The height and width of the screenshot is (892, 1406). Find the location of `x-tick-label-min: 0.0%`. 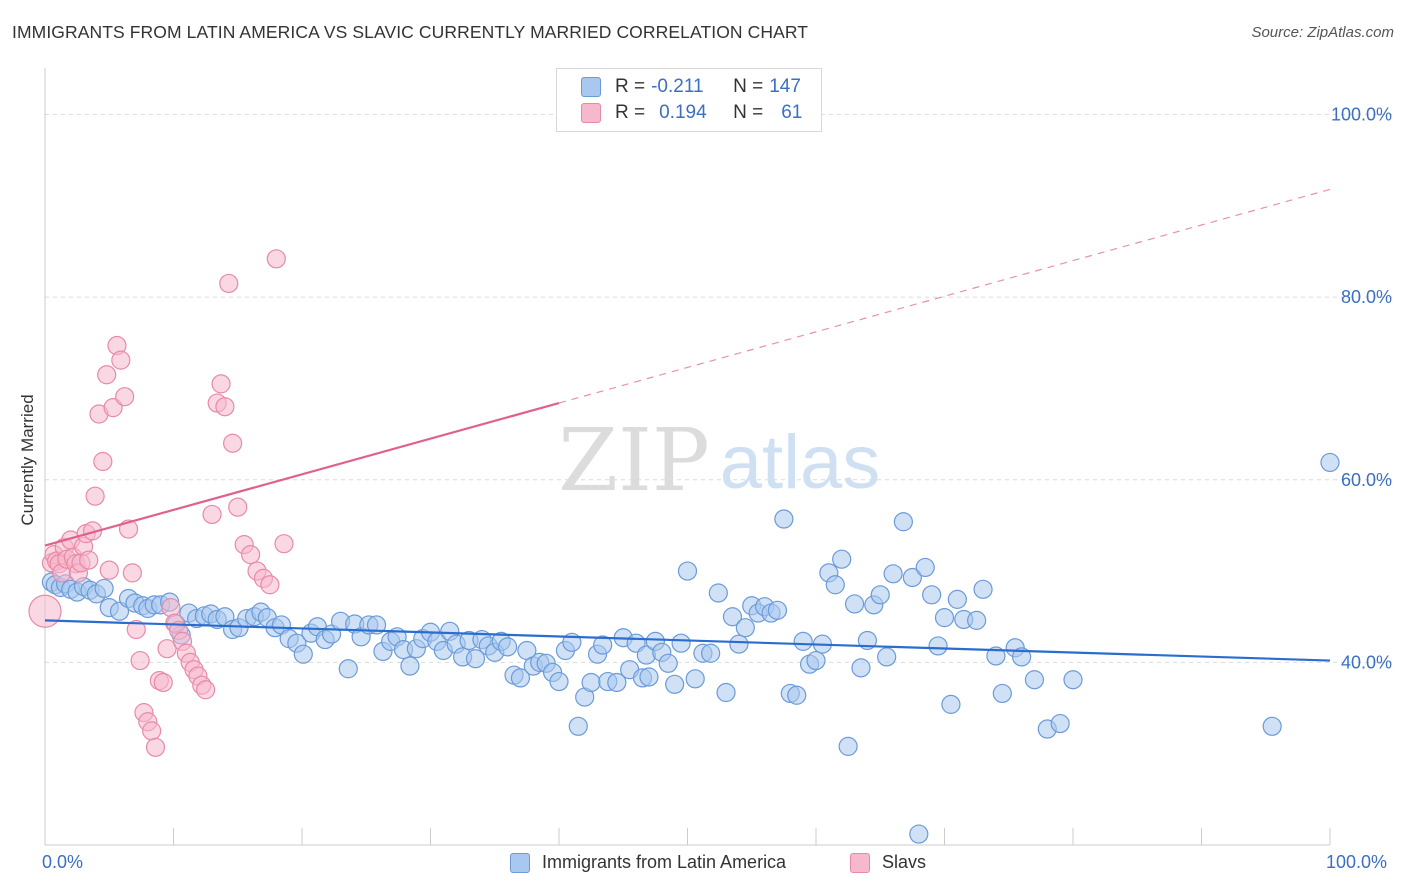

x-tick-label-min: 0.0% is located at coordinates (63, 862).